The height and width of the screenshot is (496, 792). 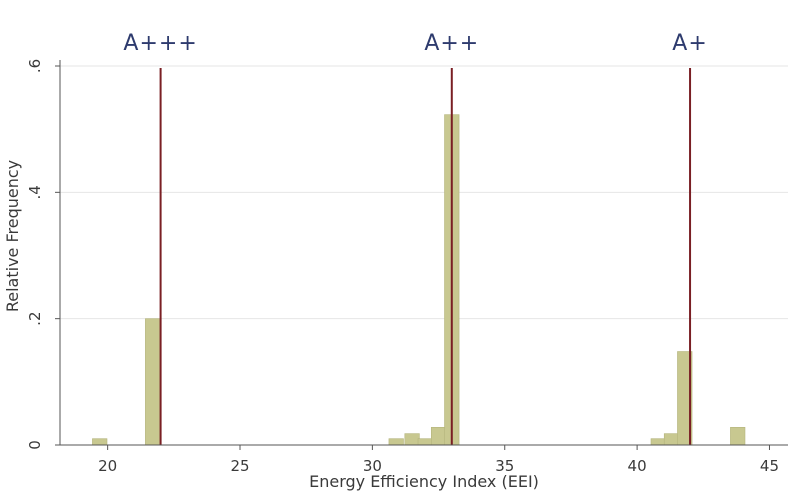 I want to click on y-tick-label: .4, so click(x=35, y=192).